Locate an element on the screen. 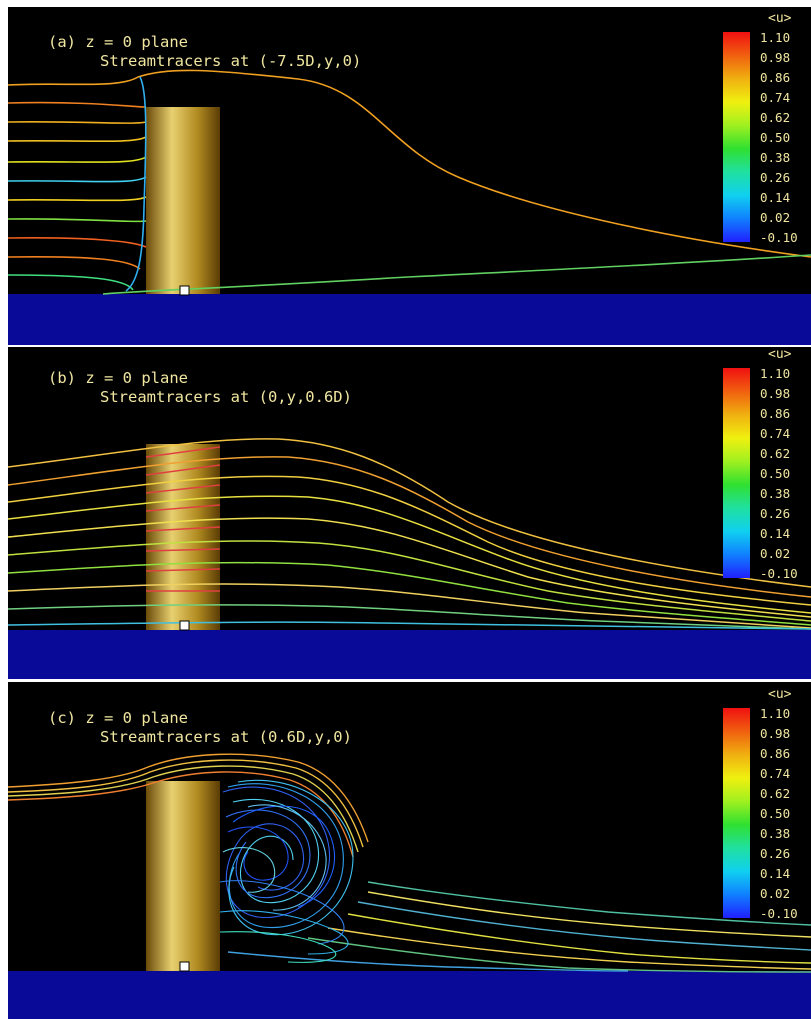  panel-label: (c) z = 0 plane is located at coordinates (118, 718).